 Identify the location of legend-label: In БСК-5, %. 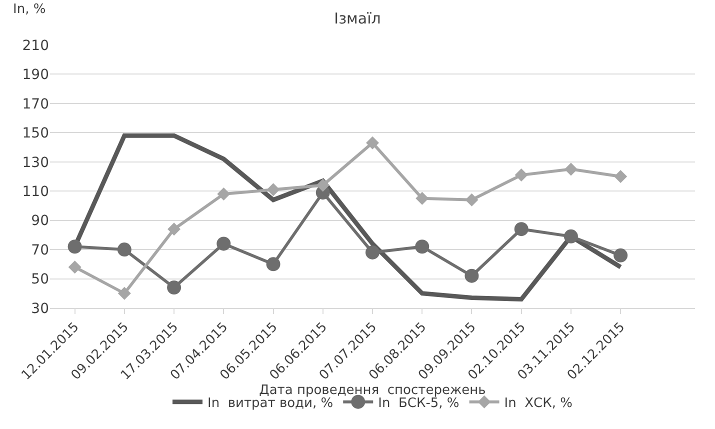
(419, 403).